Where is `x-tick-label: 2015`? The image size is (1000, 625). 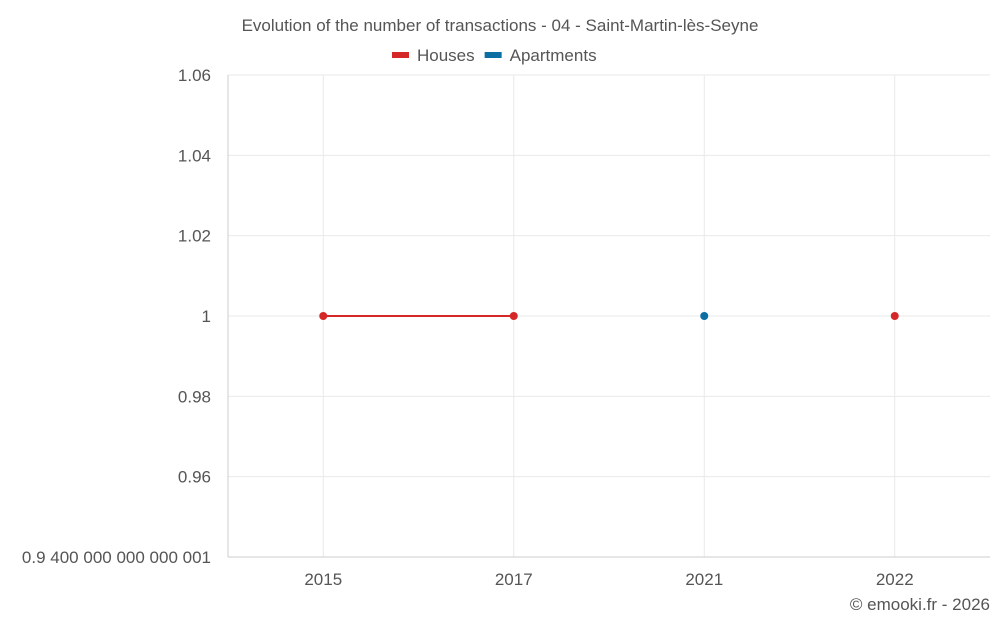
x-tick-label: 2015 is located at coordinates (323, 579).